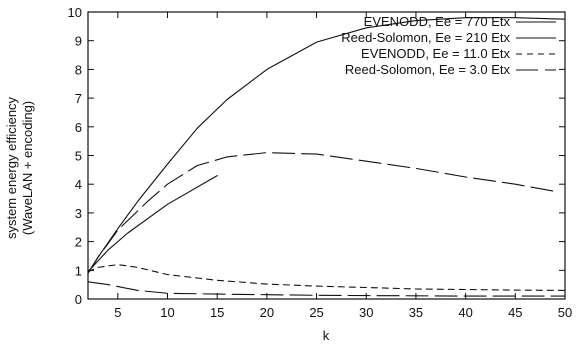  Describe the element at coordinates (78, 127) in the screenshot. I see `y-tick-label: 6` at that location.